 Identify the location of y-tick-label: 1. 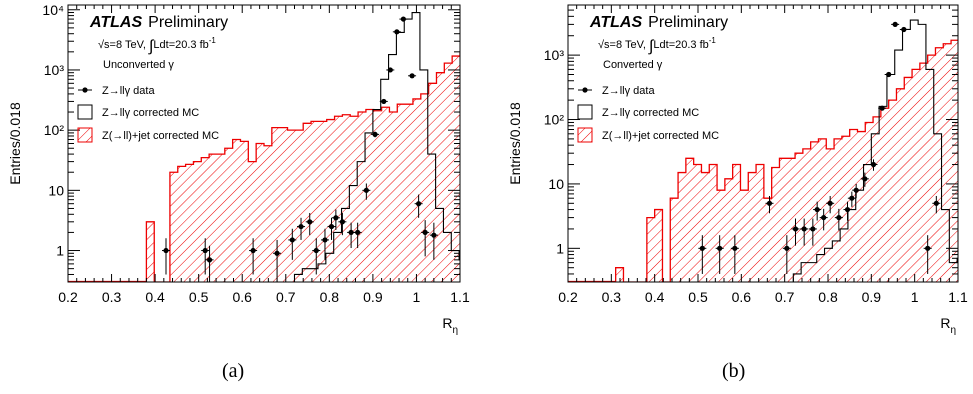
(560, 248).